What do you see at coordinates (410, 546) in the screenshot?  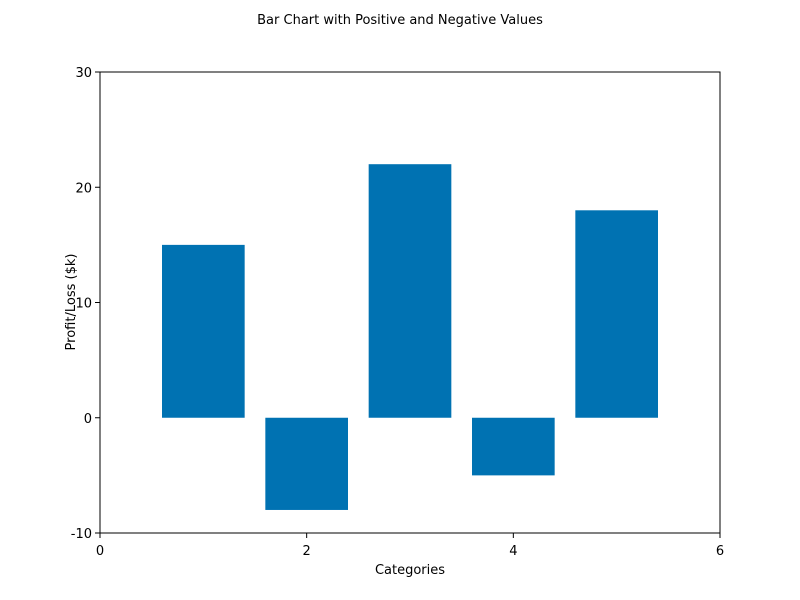 I see `x-axis-ticks: 0 2 4 6` at bounding box center [410, 546].